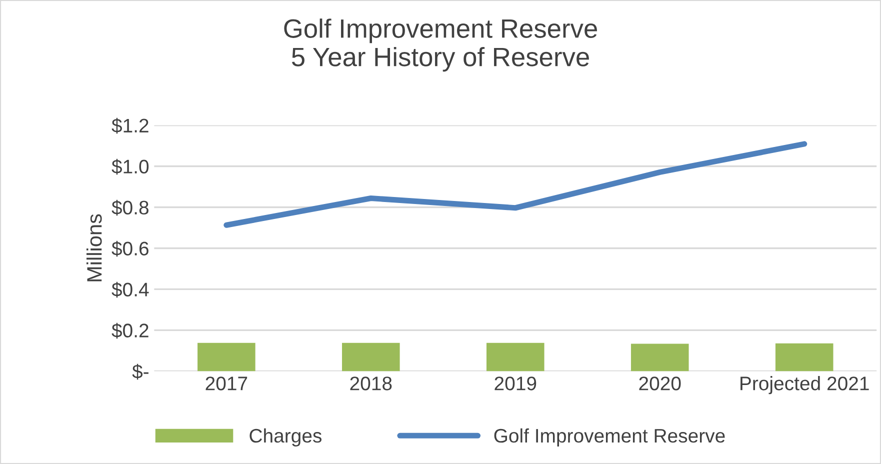 Image resolution: width=881 pixels, height=464 pixels. Describe the element at coordinates (804, 385) in the screenshot. I see `x-tick-label: Projected 2021` at that location.